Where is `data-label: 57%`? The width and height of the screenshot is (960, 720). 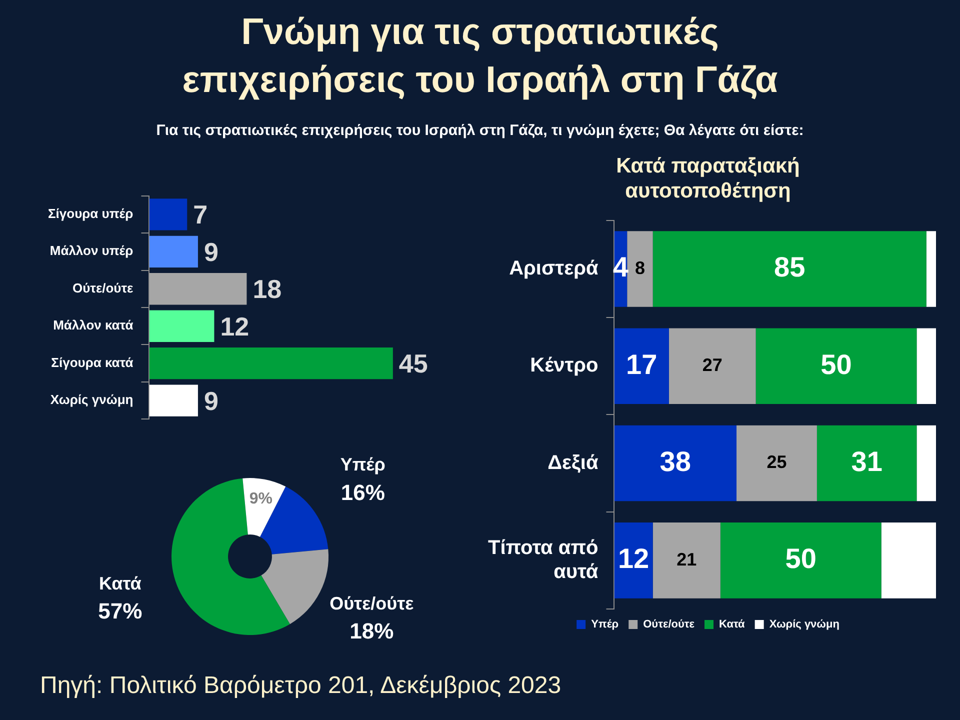
data-label: 57% is located at coordinates (120, 611).